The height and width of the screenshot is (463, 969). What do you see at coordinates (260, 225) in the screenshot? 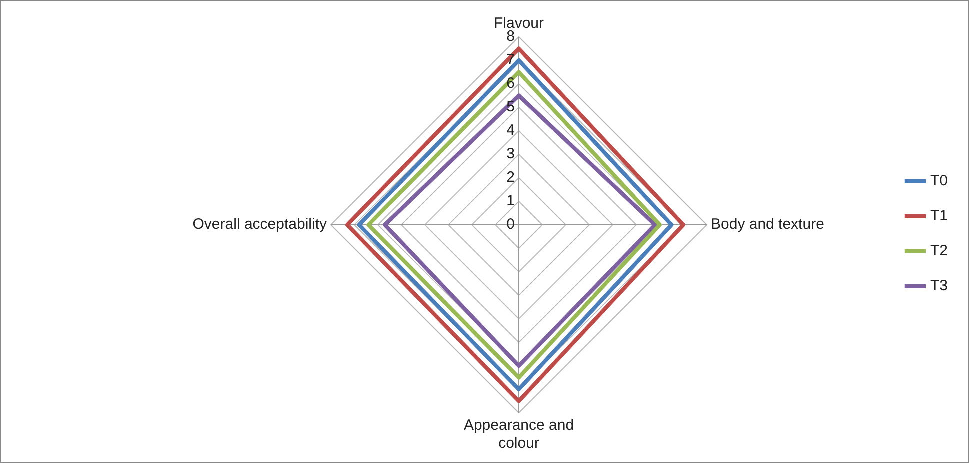
I see `spoke-label: Overall acceptability` at bounding box center [260, 225].